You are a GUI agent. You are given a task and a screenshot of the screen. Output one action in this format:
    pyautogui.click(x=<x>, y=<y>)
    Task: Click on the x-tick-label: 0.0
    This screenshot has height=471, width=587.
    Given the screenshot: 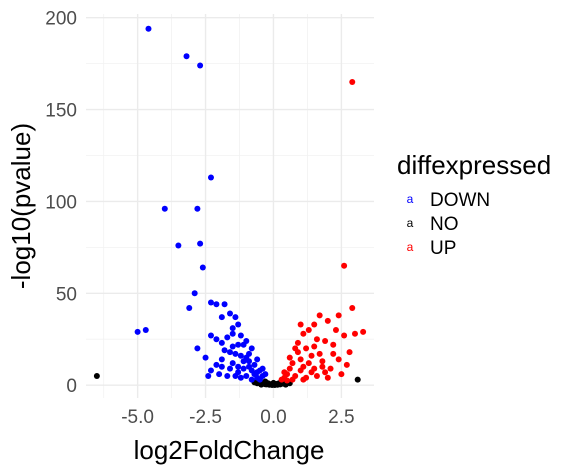 What is the action you would take?
    pyautogui.click(x=273, y=417)
    